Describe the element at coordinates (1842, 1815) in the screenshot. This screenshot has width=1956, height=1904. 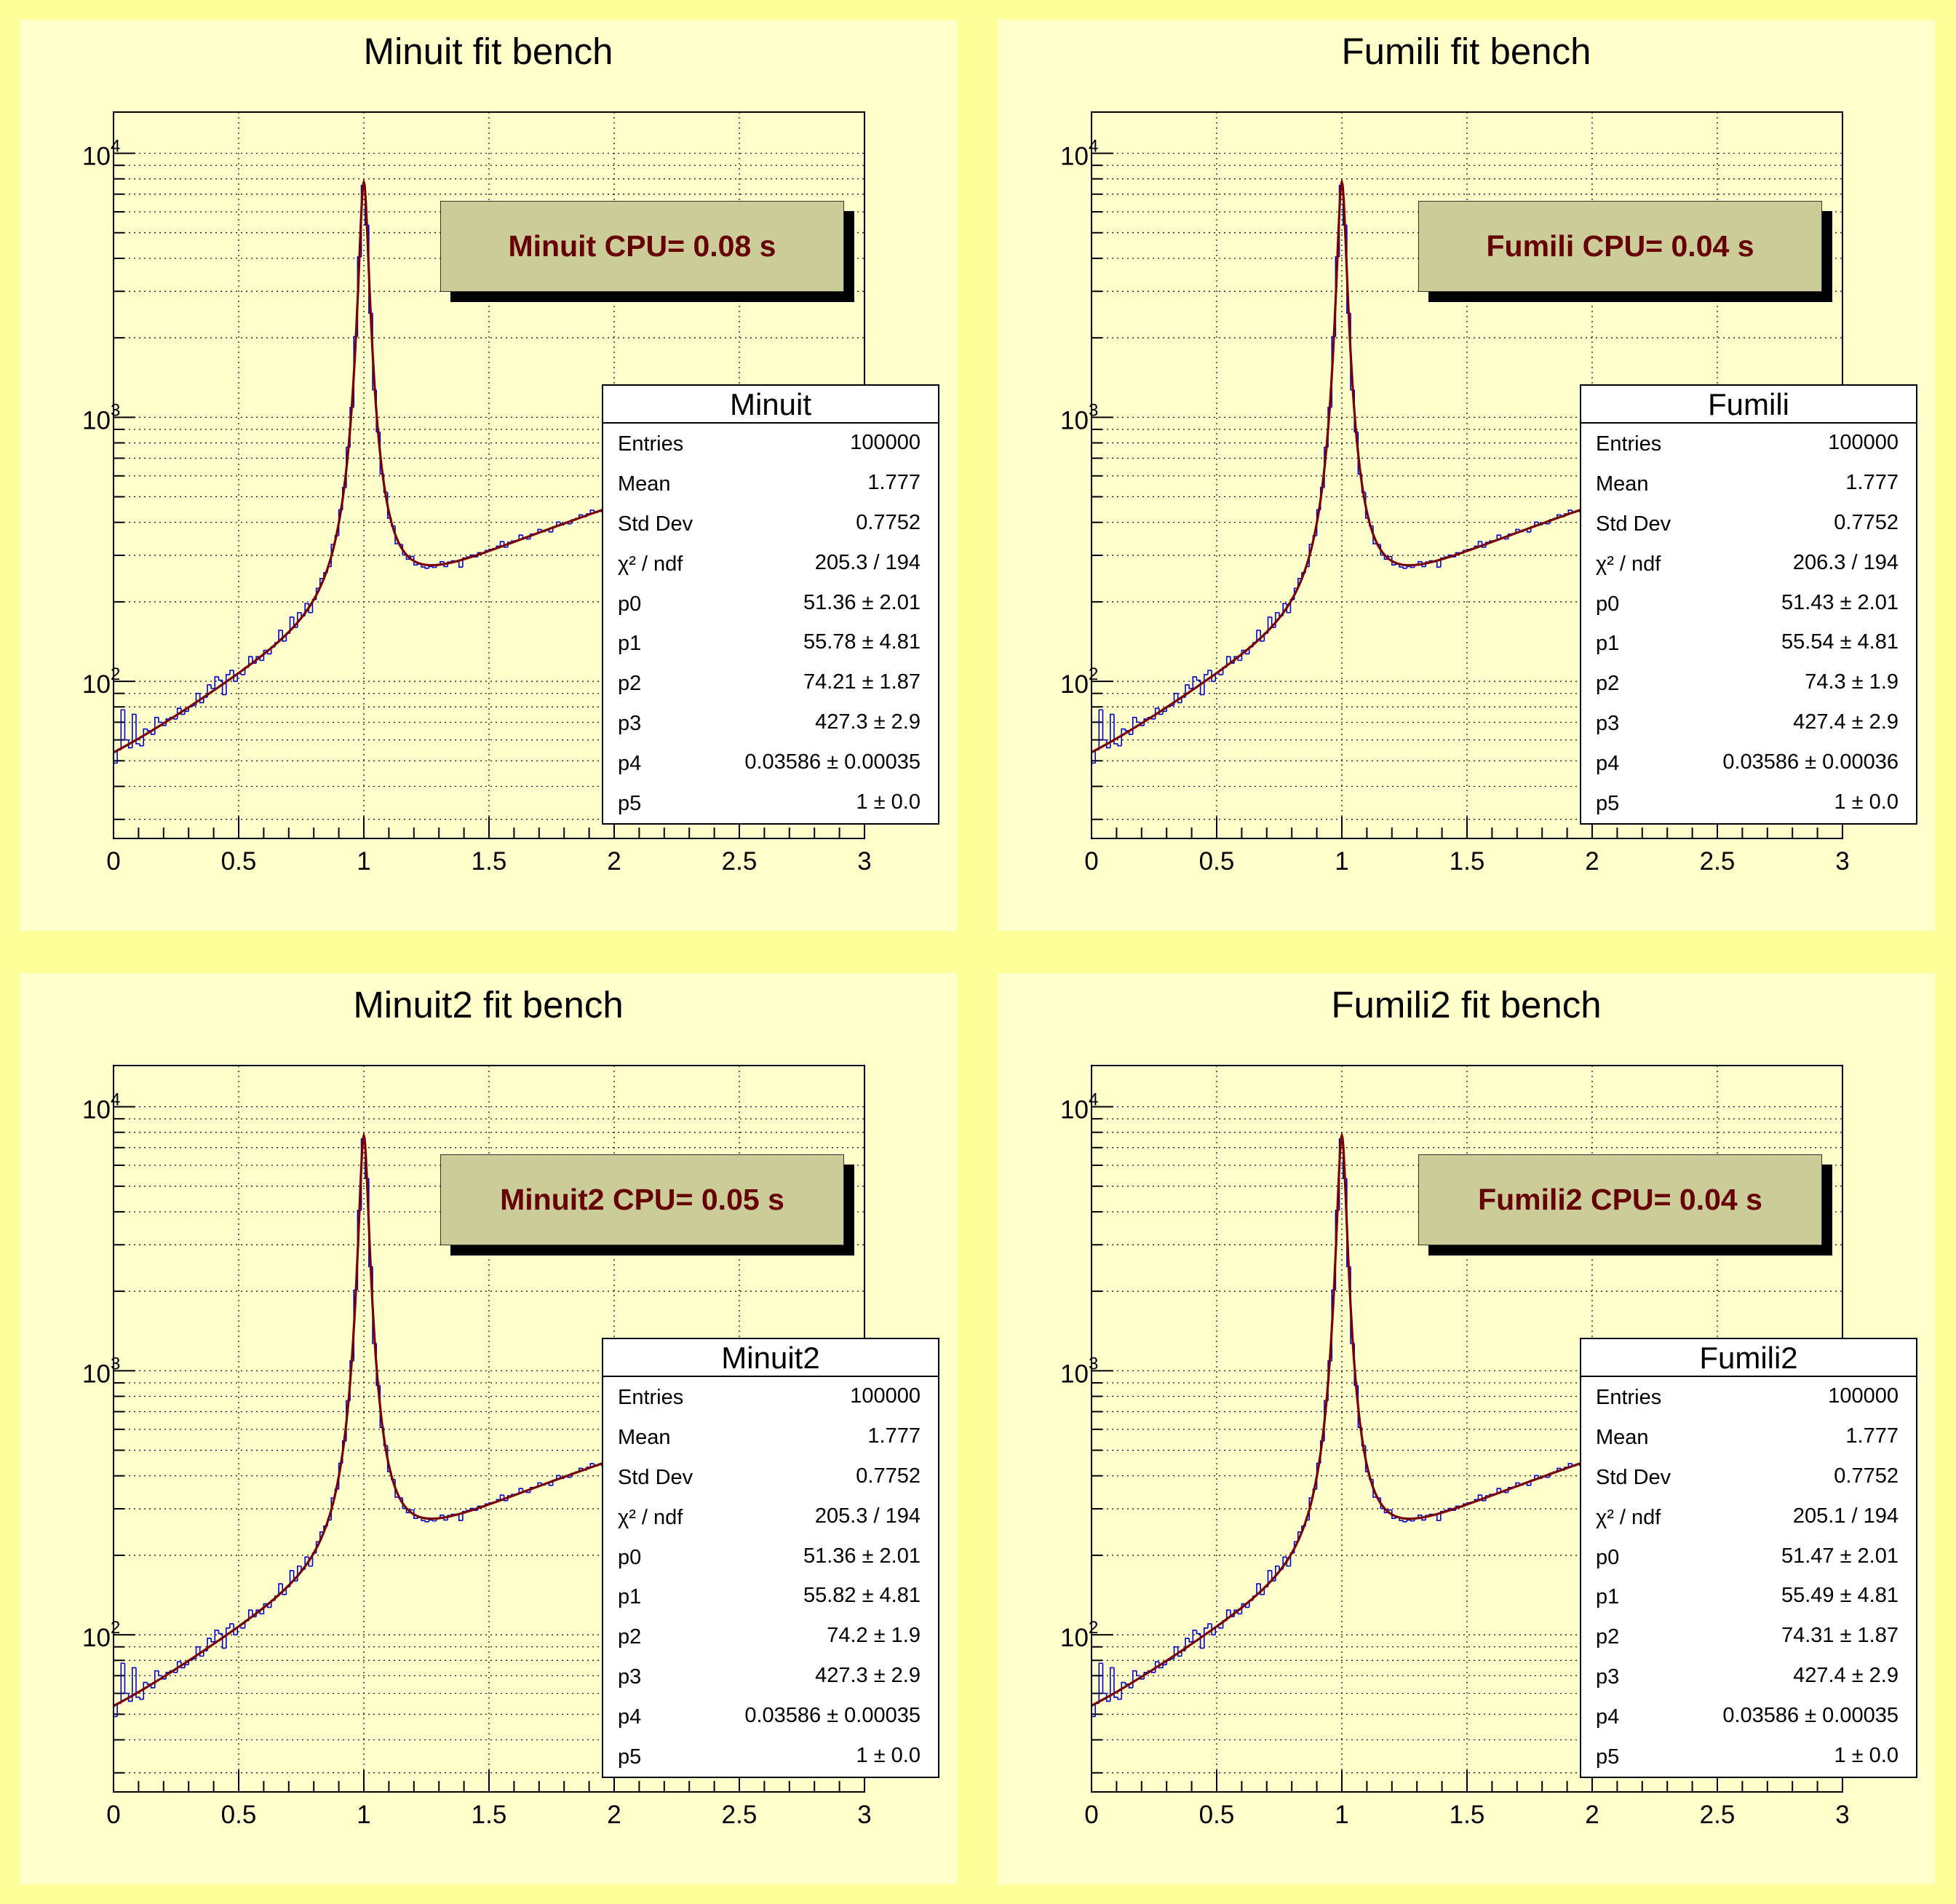
I see `x-tick-label: 3` at that location.